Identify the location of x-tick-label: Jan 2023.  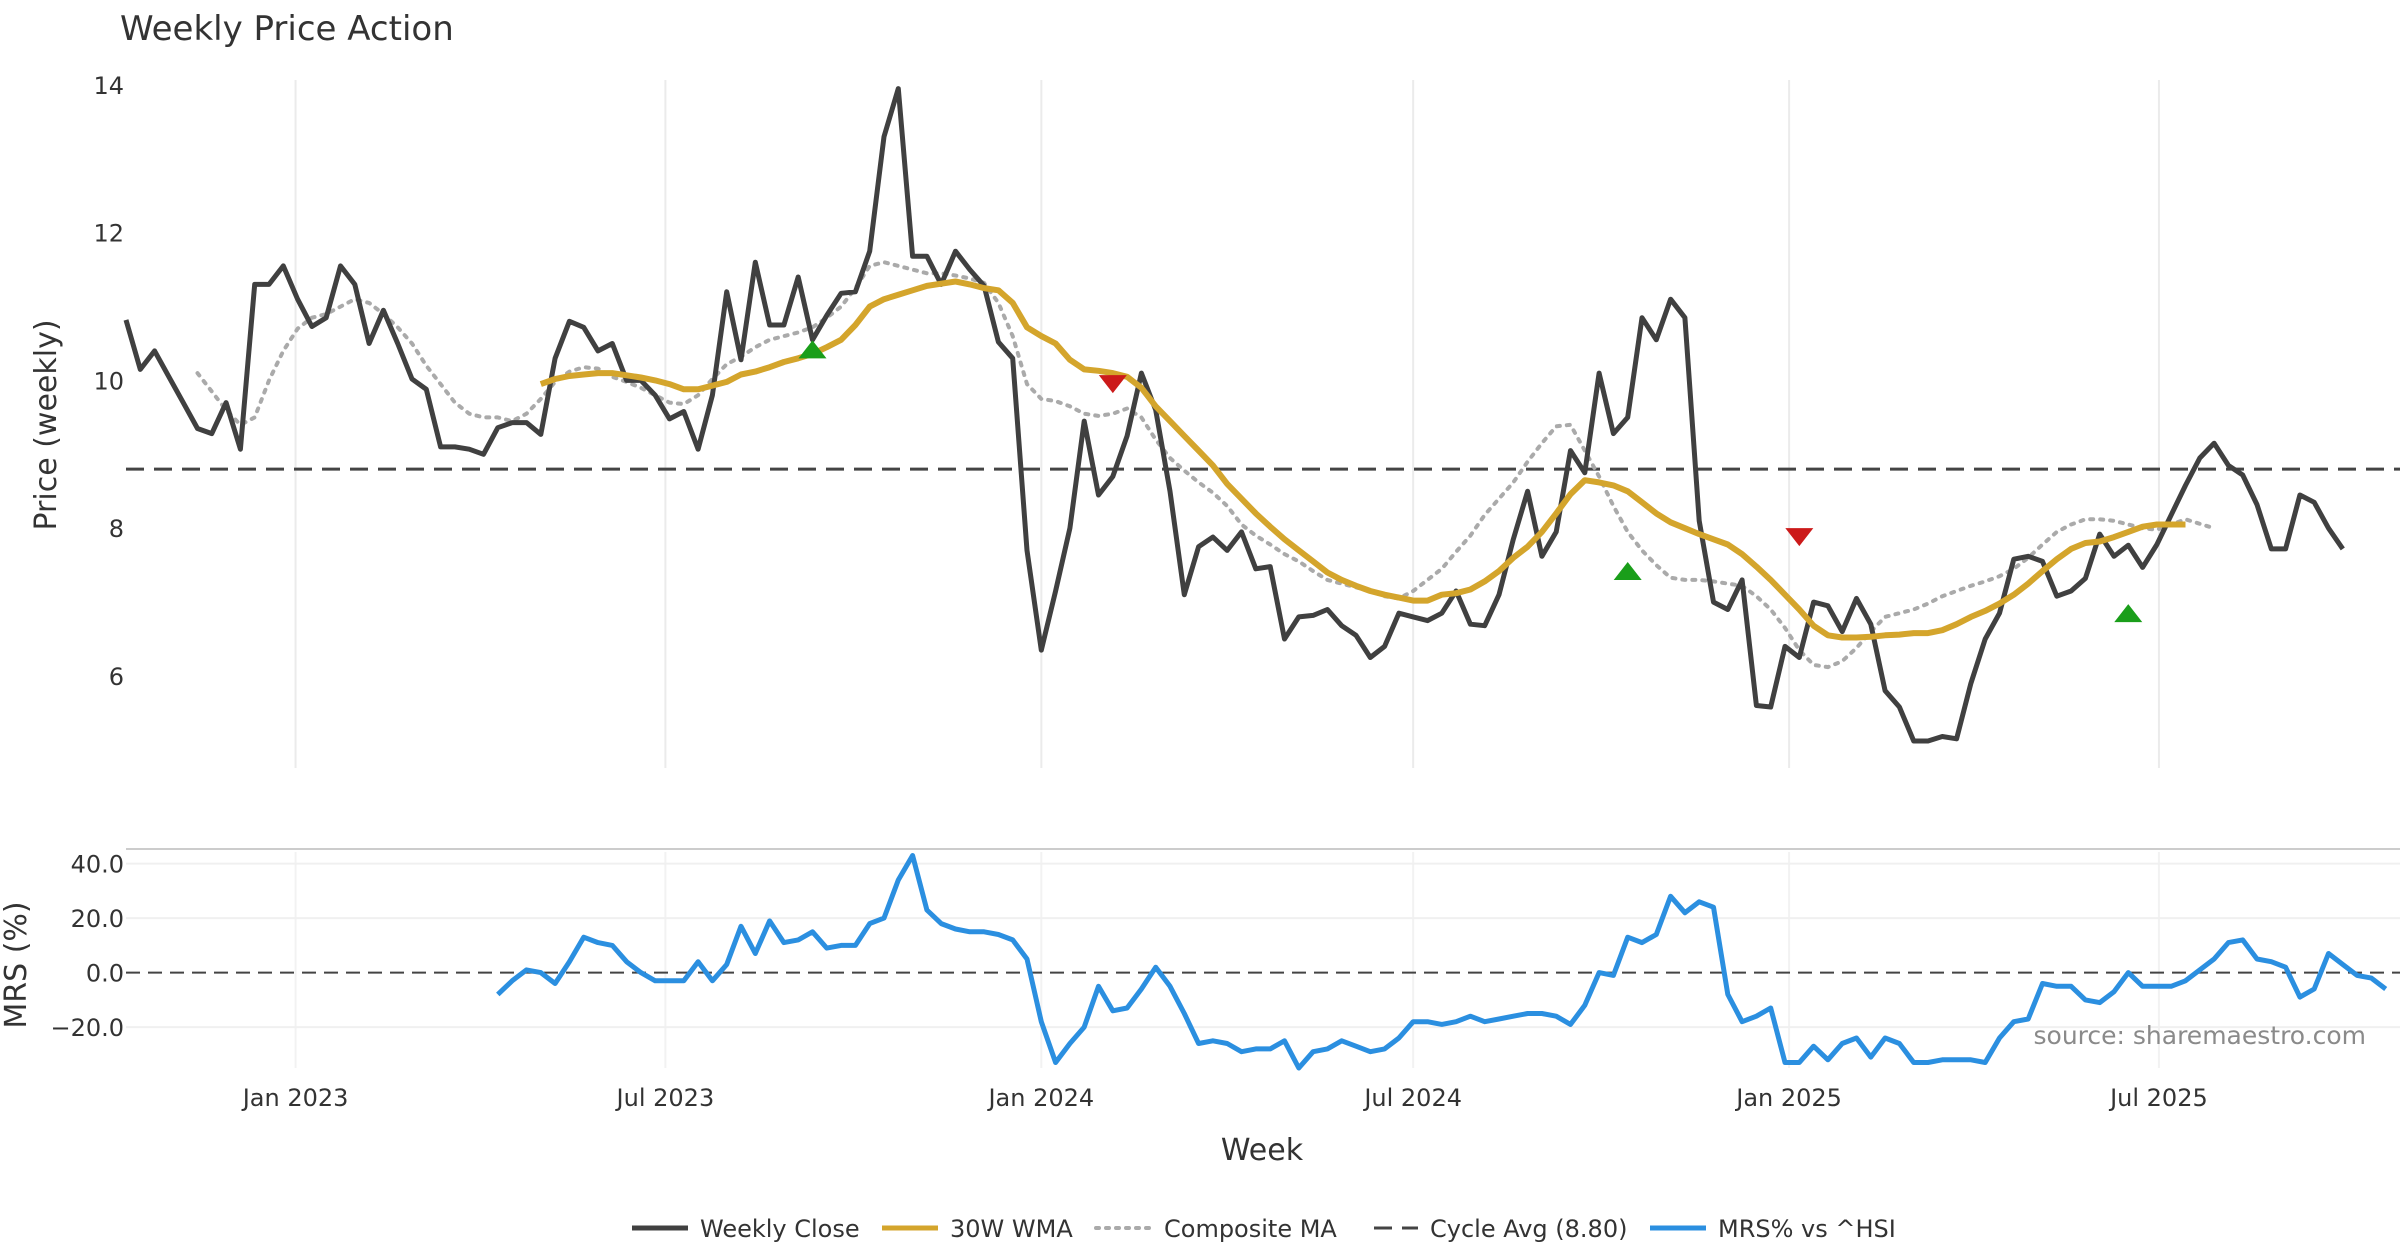
(295, 1098).